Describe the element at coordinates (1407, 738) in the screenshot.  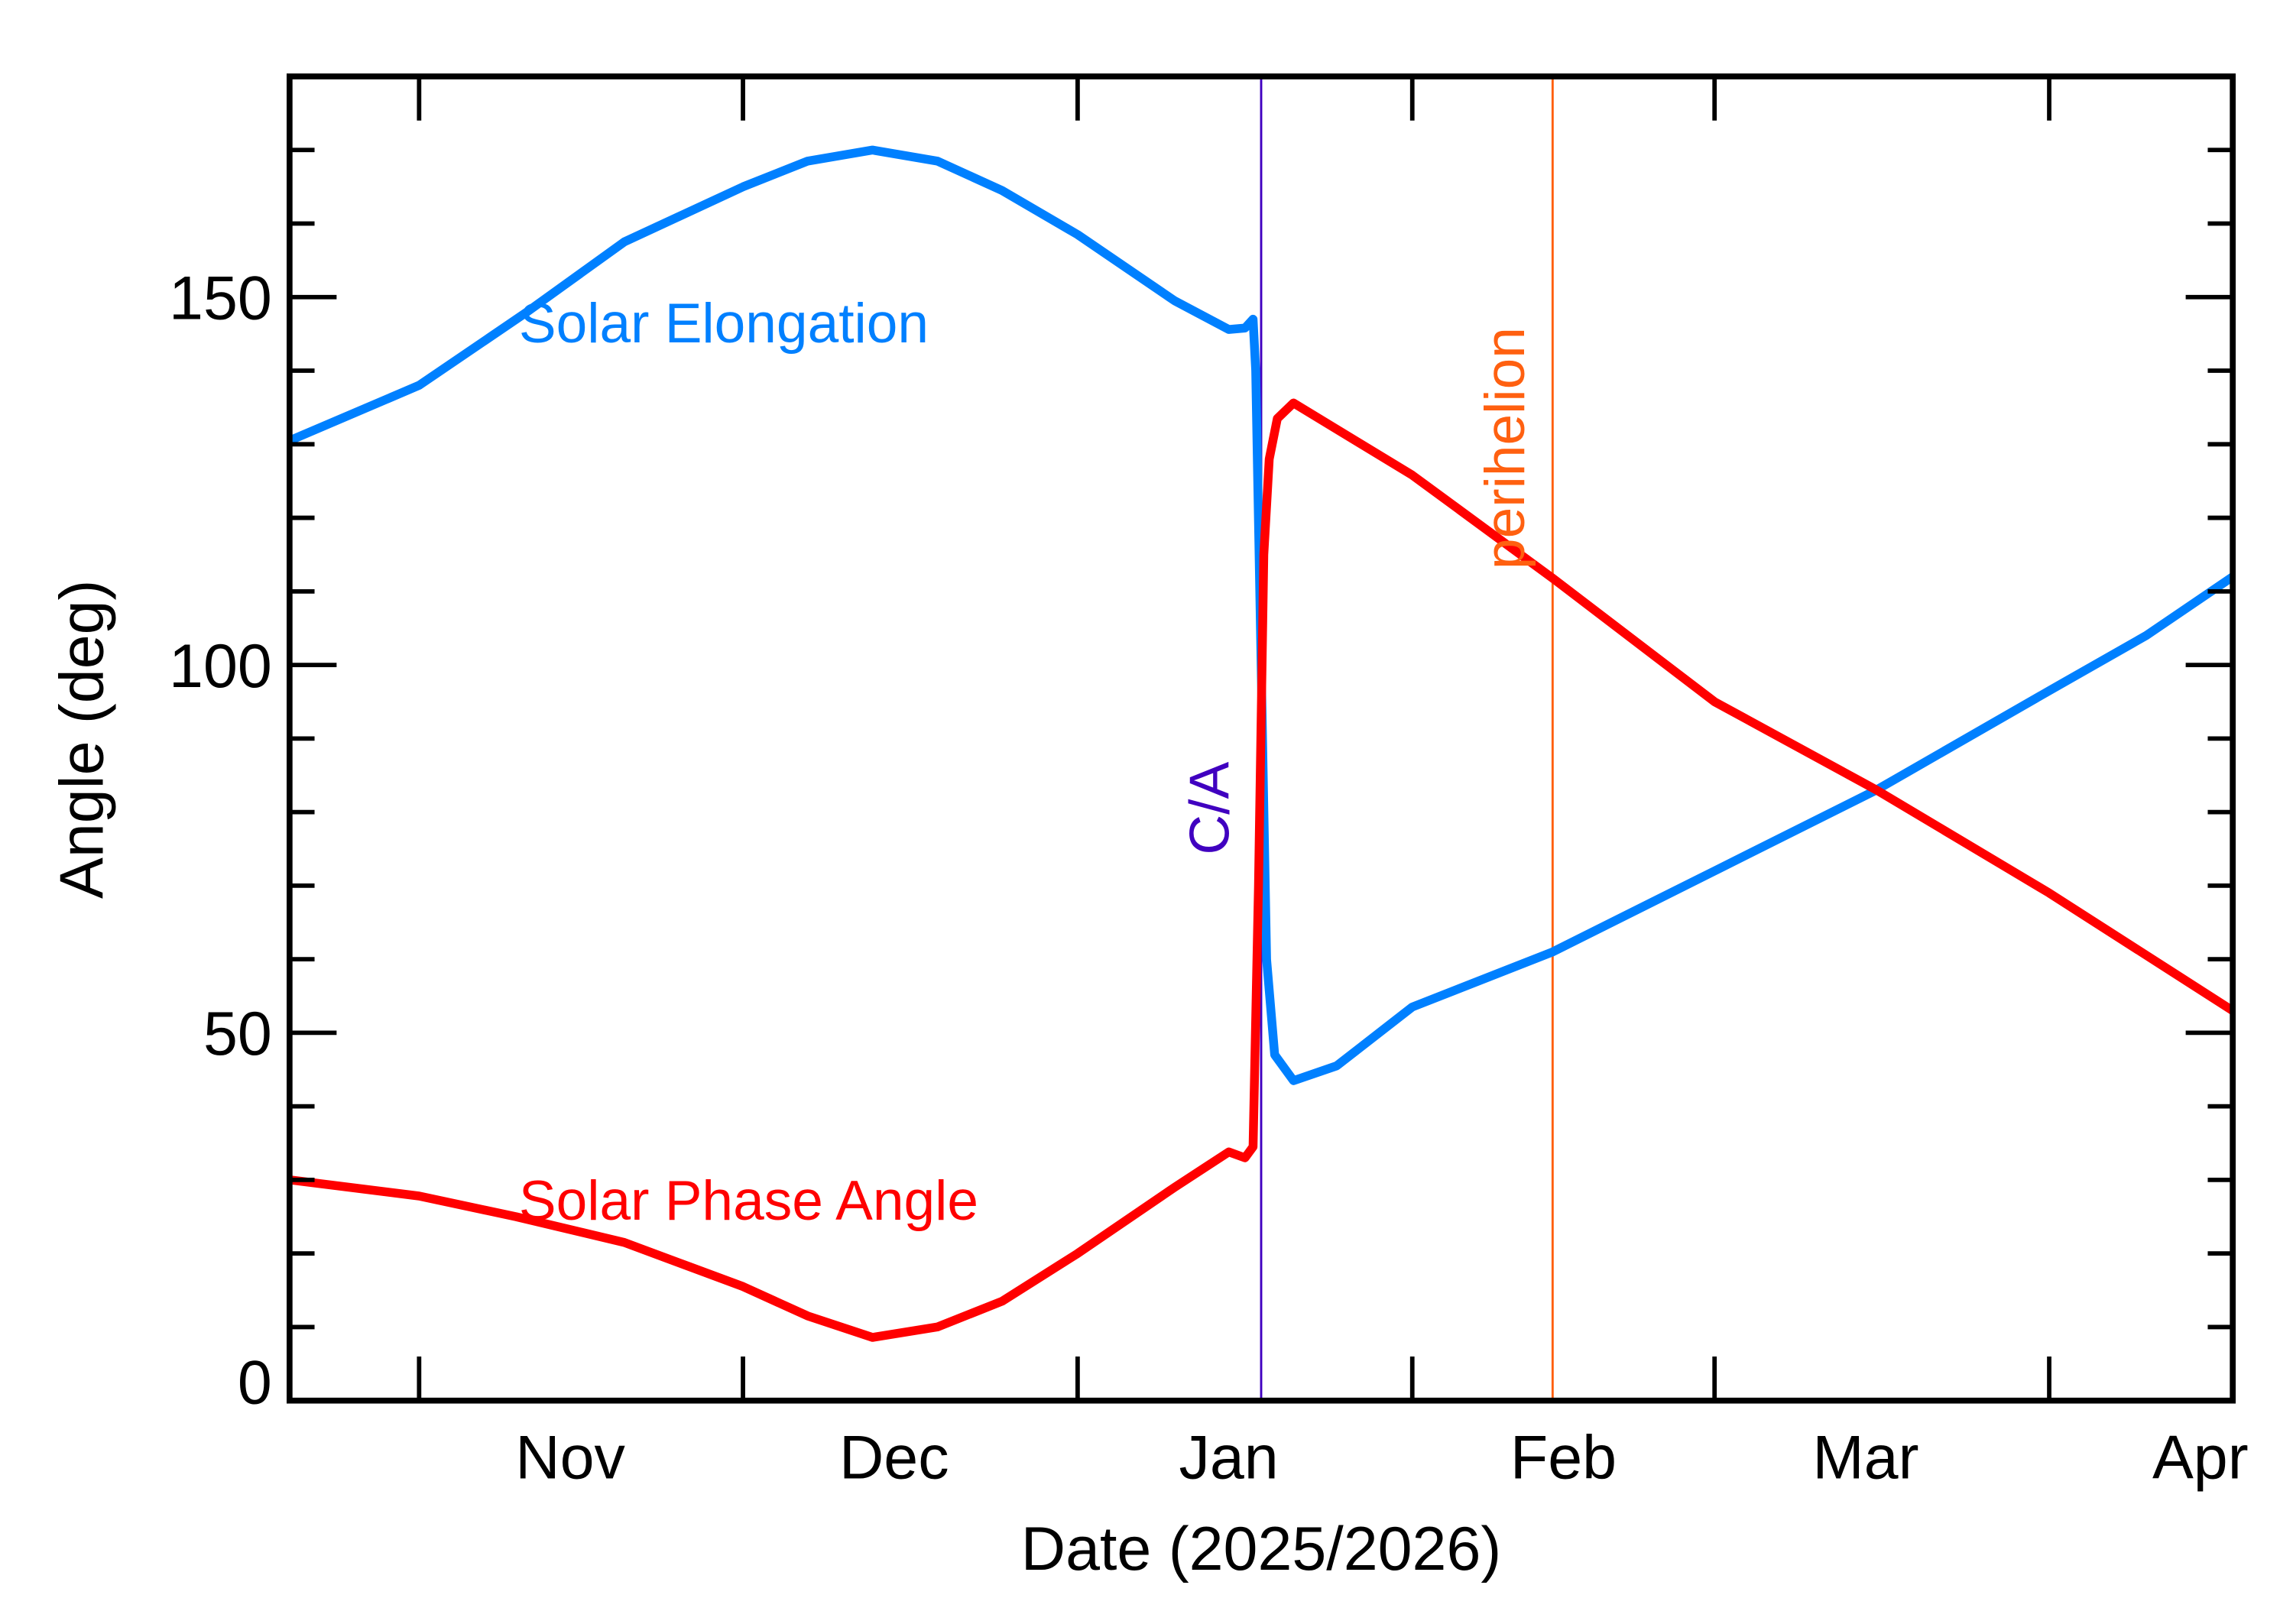
I see `annotation-lines` at that location.